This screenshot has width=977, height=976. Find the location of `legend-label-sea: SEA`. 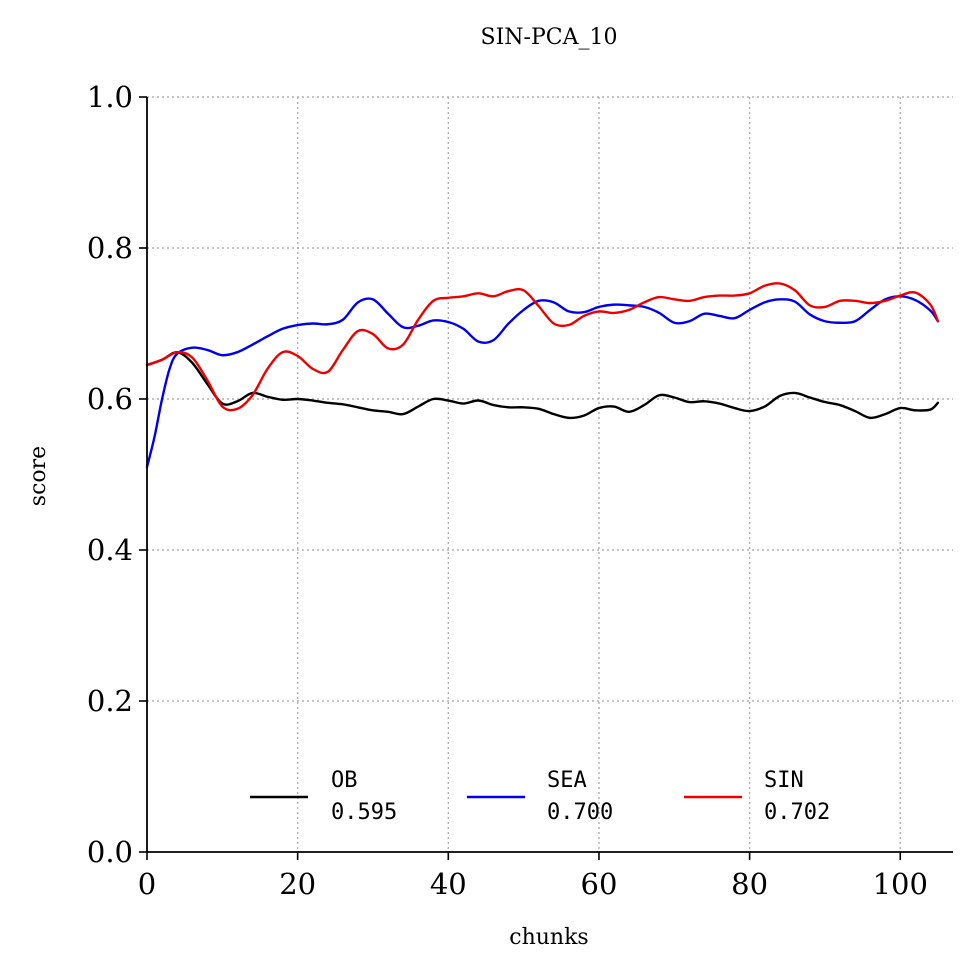

legend-label-sea: SEA is located at coordinates (567, 780).